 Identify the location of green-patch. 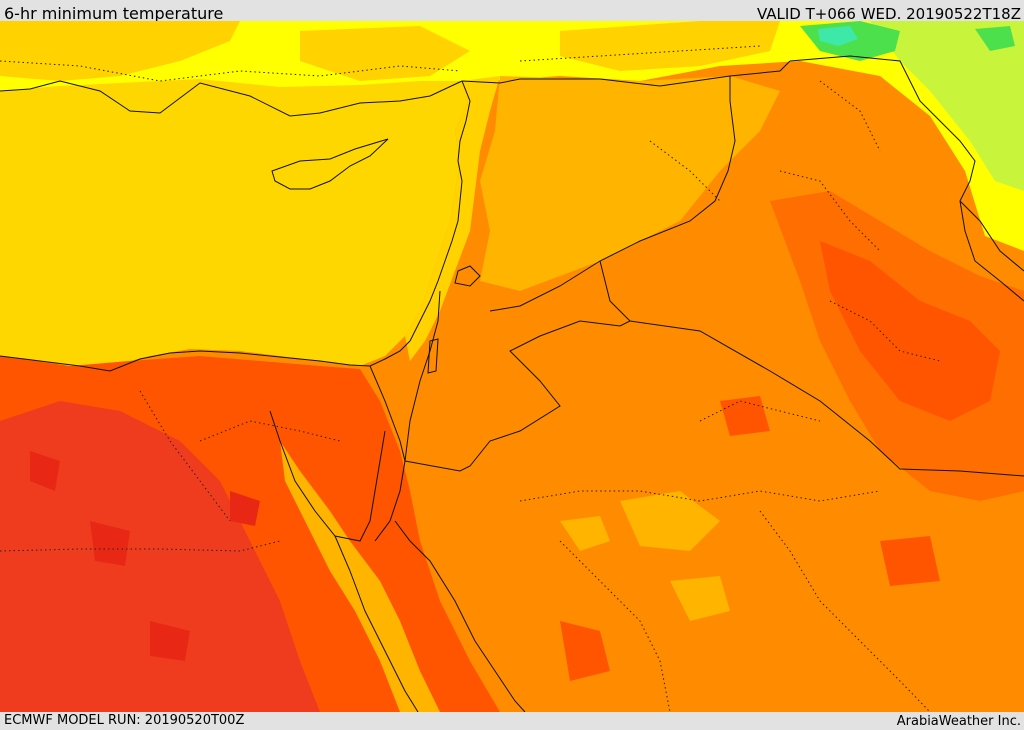
(907, 41).